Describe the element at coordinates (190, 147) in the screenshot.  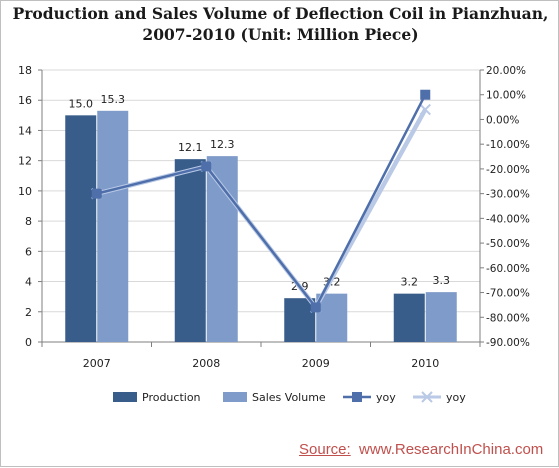
I see `data-label: 12.1` at that location.